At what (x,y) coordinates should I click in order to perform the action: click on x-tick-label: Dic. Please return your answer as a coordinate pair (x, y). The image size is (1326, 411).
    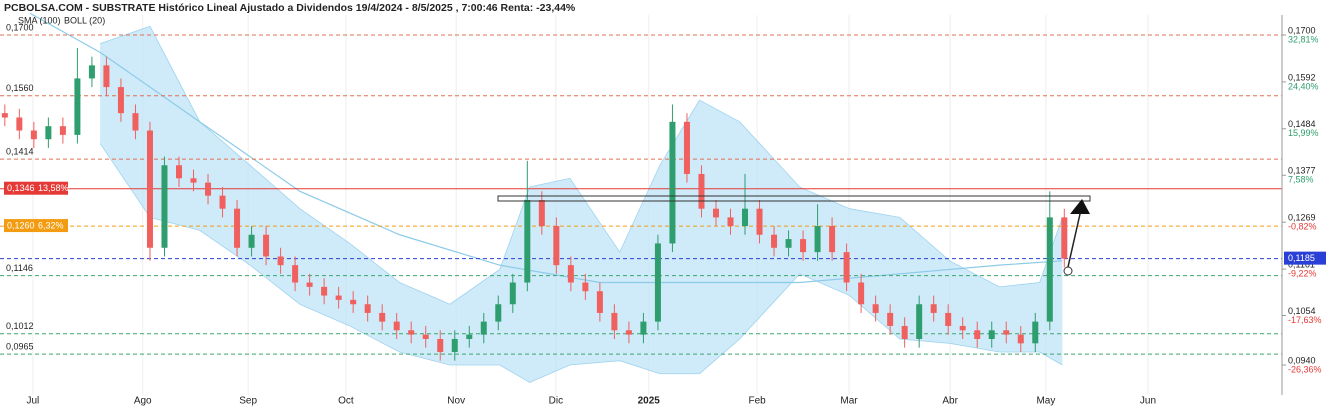
    Looking at the image, I should click on (556, 401).